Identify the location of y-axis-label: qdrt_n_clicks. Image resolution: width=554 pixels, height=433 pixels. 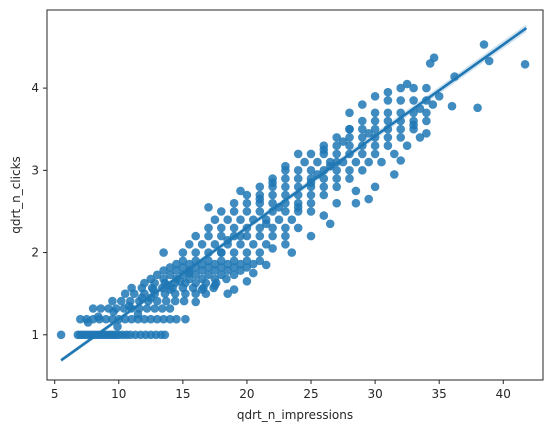
(16, 195).